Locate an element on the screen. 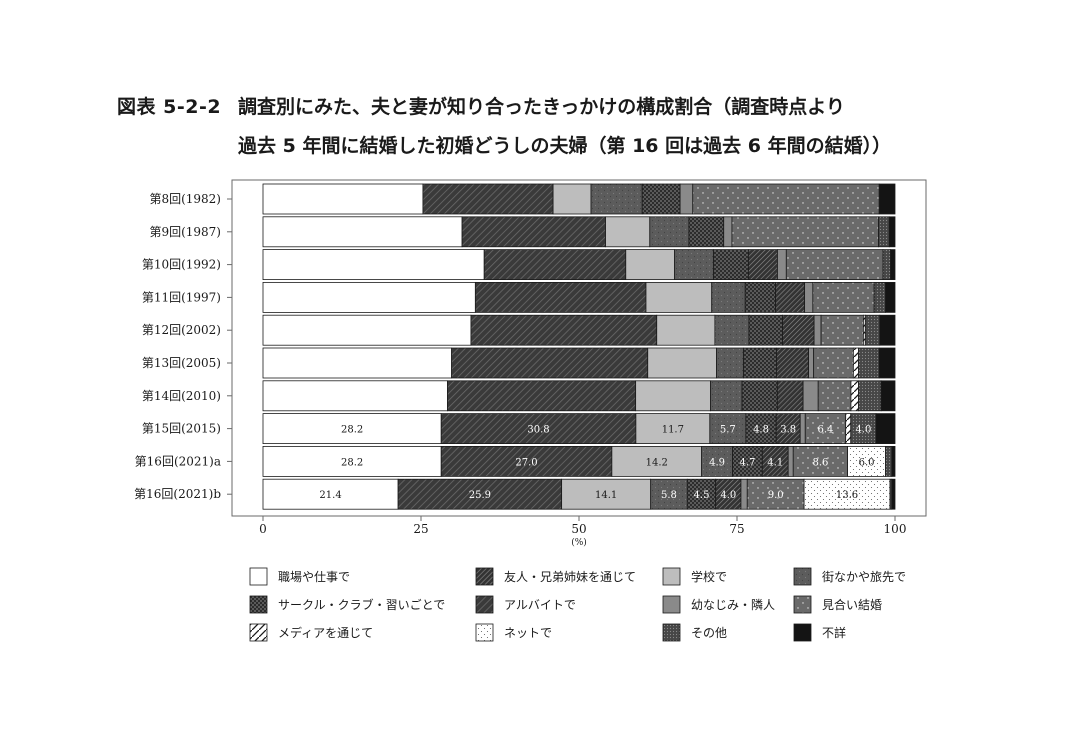 This screenshot has height=735, width=1071. legend-label: その他 is located at coordinates (709, 633).